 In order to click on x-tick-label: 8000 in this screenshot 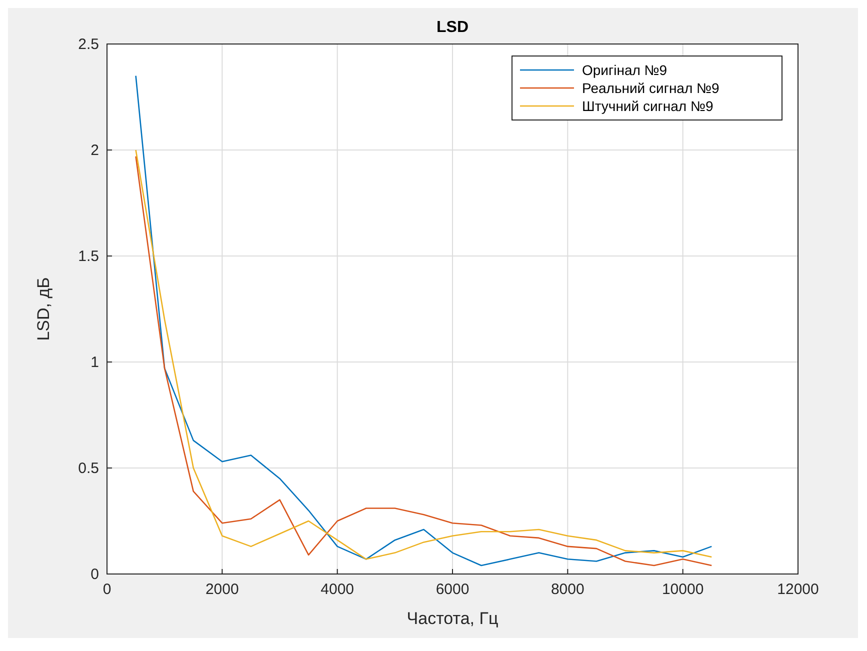, I will do `click(567, 589)`.